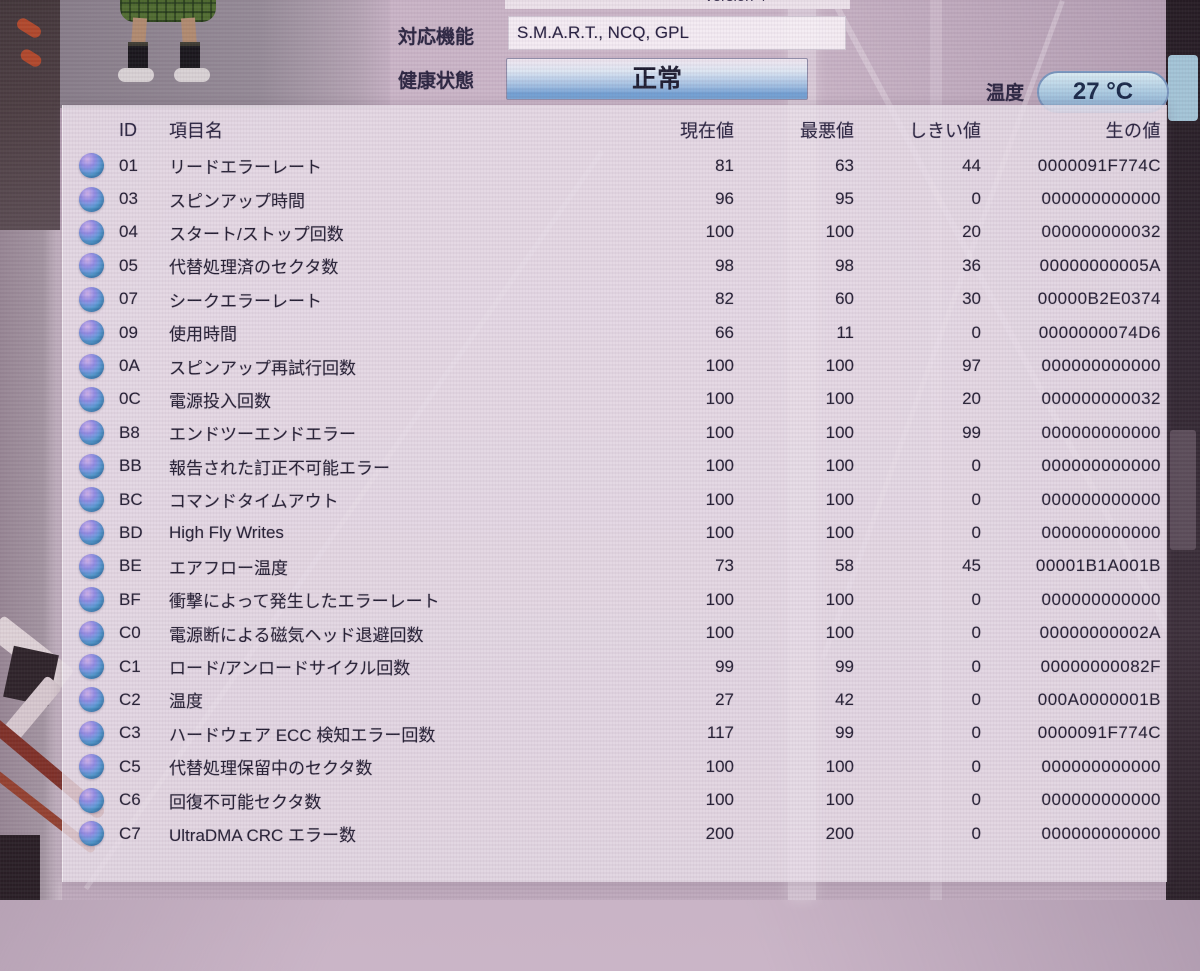 The image size is (1200, 971). Describe the element at coordinates (196, 131) in the screenshot. I see `header-name: 項目名` at that location.